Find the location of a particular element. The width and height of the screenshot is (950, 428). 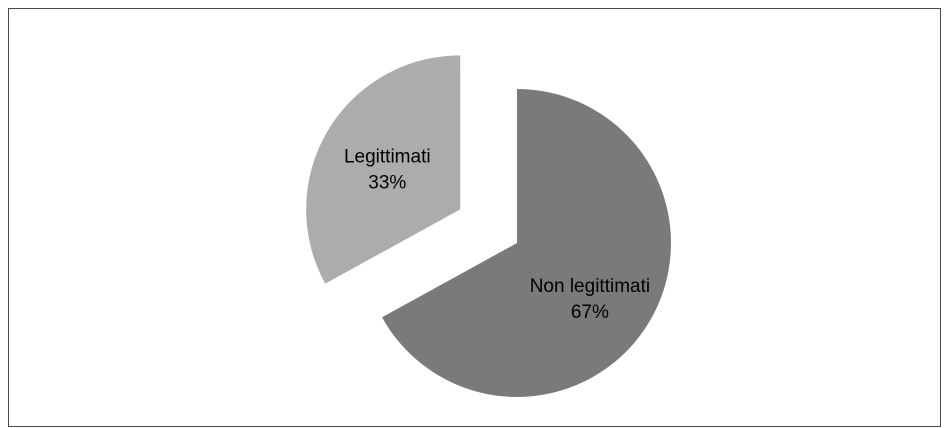

slice-label-name: Non legittimati is located at coordinates (590, 286).